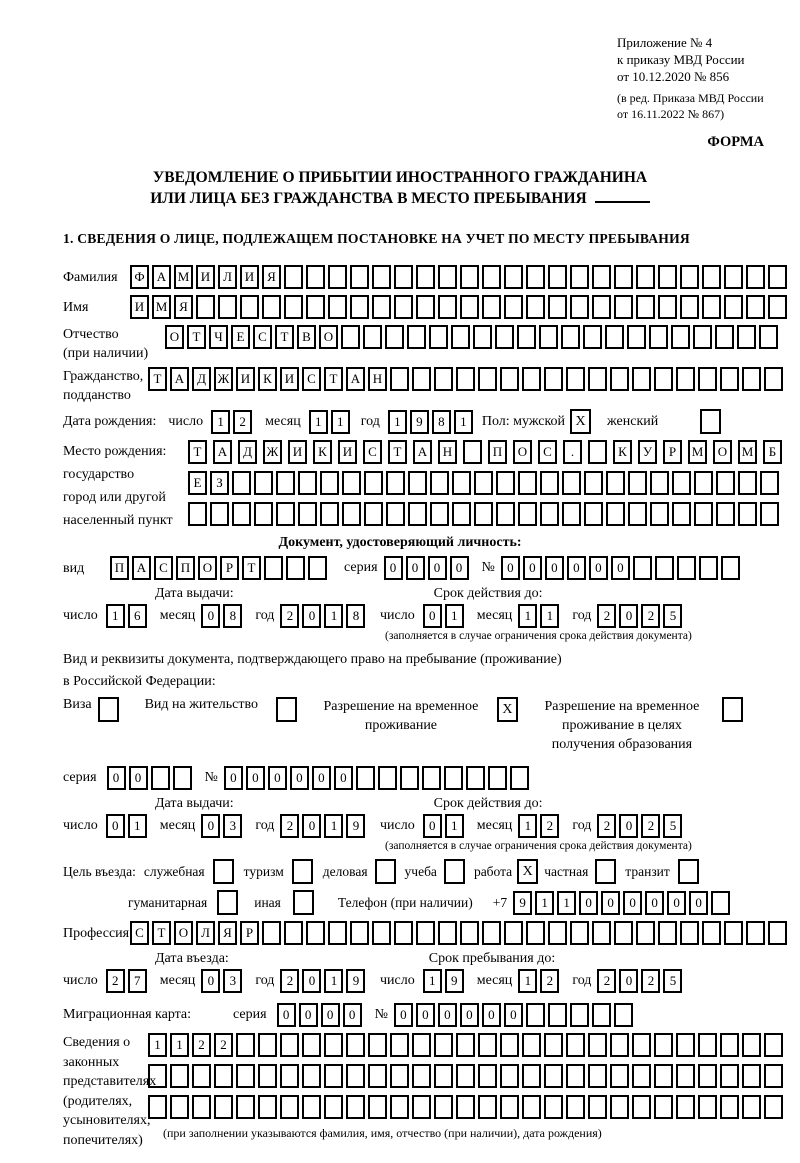 The image size is (800, 1163). What do you see at coordinates (454, 871) in the screenshot?
I see `purpose-study-checkbox` at bounding box center [454, 871].